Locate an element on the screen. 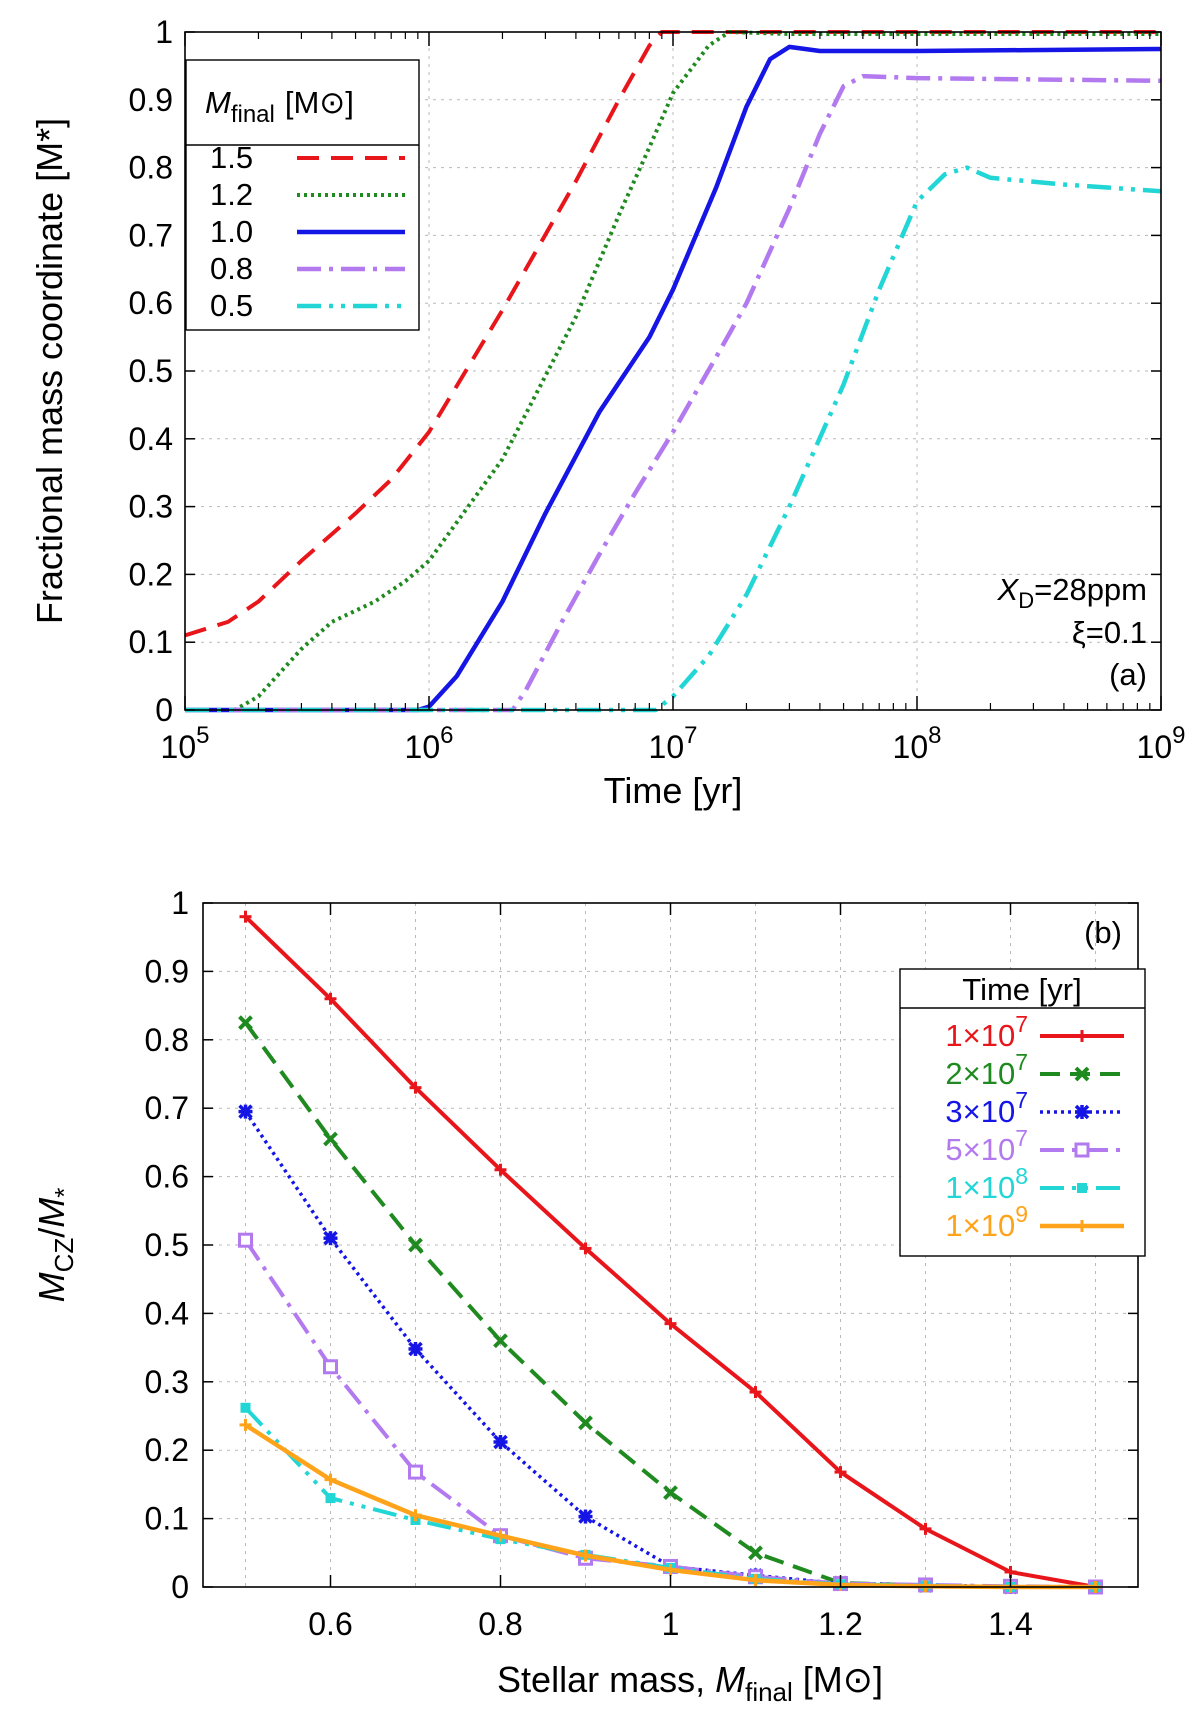 Image resolution: width=1200 pixels, height=1725 pixels. xd-subscript: D is located at coordinates (1026, 600).